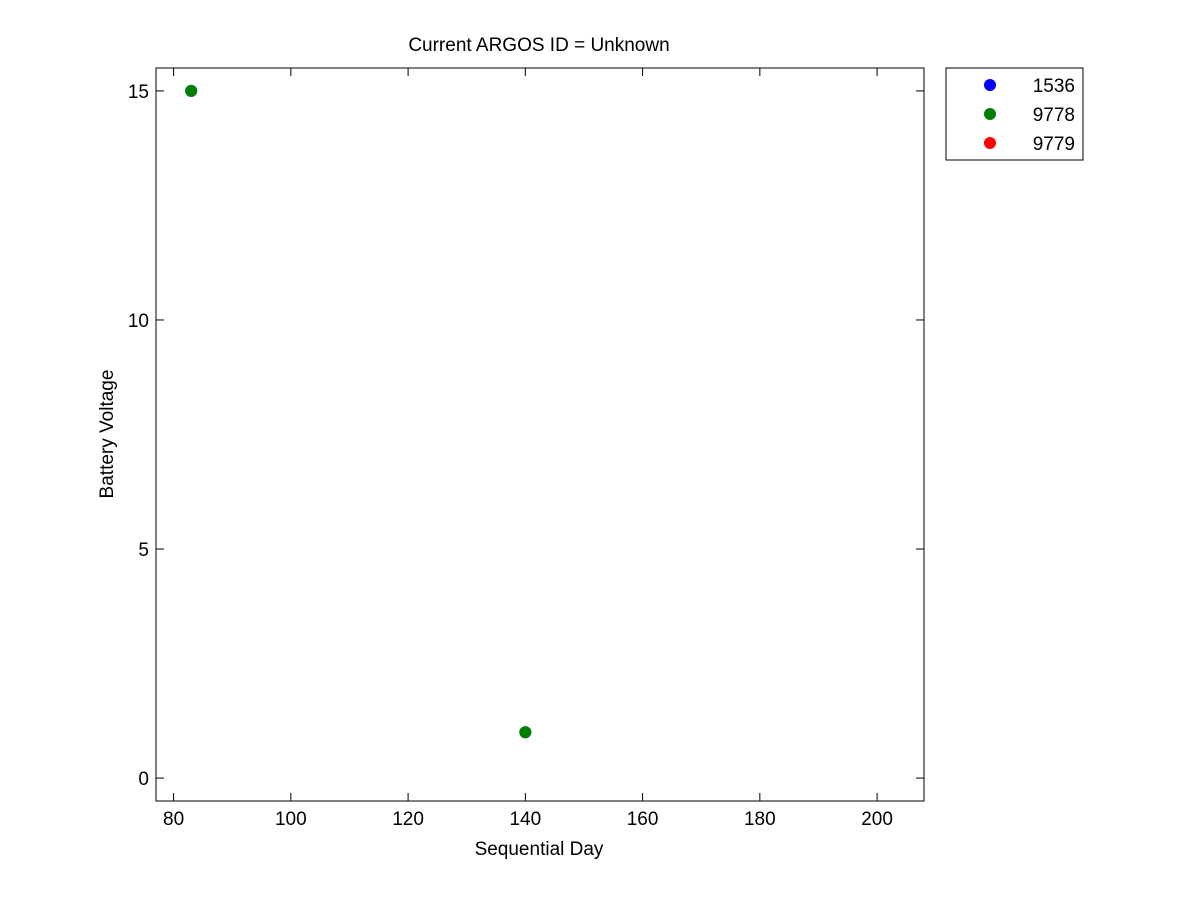 Image resolution: width=1200 pixels, height=900 pixels. Describe the element at coordinates (643, 819) in the screenshot. I see `x-tick-label: 160` at that location.